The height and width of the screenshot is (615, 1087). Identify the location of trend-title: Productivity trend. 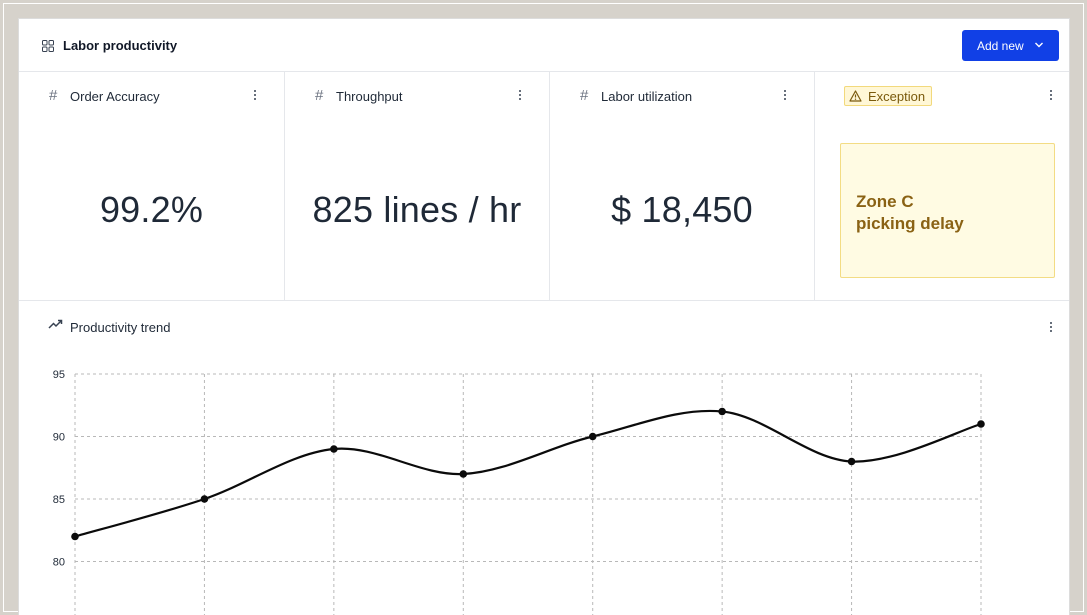
(120, 327).